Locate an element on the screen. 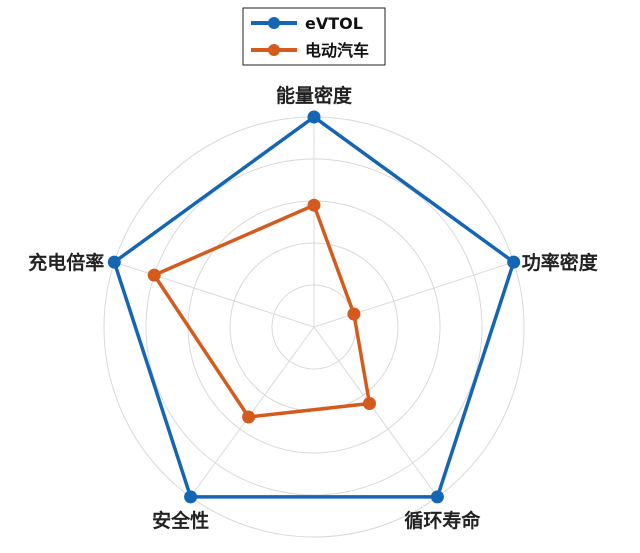 This screenshot has height=553, width=640. axis-label-5: 充电倍率 is located at coordinates (66, 262).